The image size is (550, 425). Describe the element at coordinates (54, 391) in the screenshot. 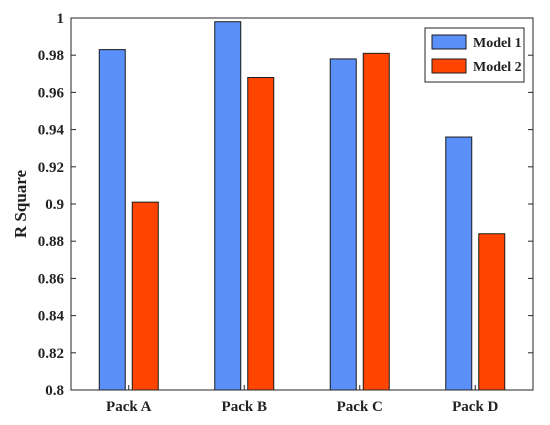

I see `y-tick-label: 0.8` at that location.